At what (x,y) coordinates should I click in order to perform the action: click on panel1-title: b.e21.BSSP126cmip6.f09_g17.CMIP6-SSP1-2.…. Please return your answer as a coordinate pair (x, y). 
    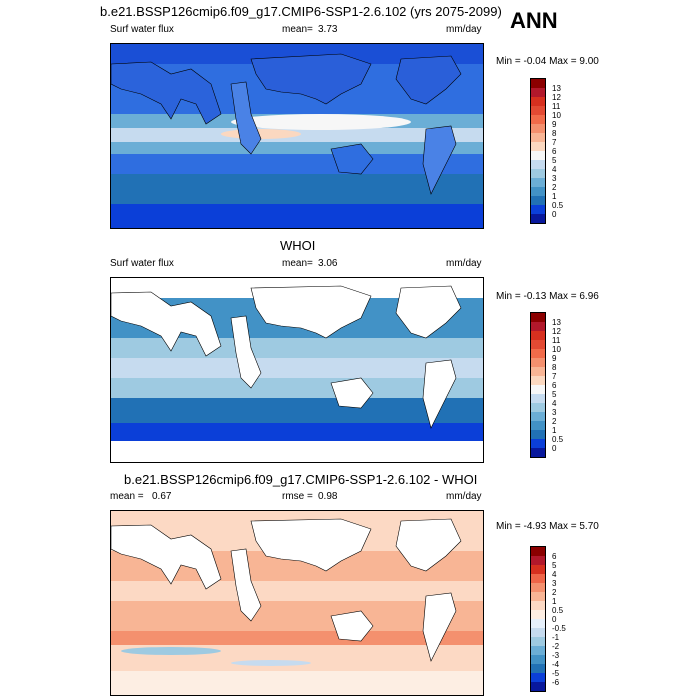
    Looking at the image, I should click on (301, 11).